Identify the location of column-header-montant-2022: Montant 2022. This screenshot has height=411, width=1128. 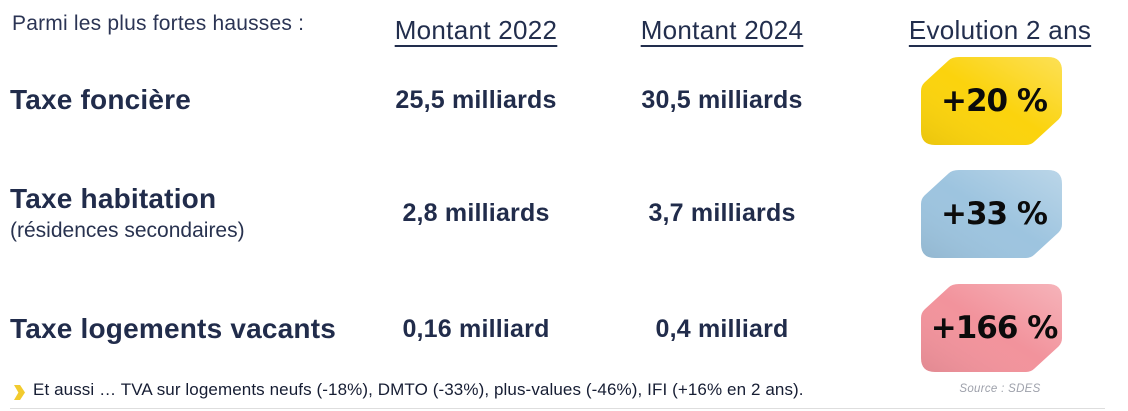
(476, 30).